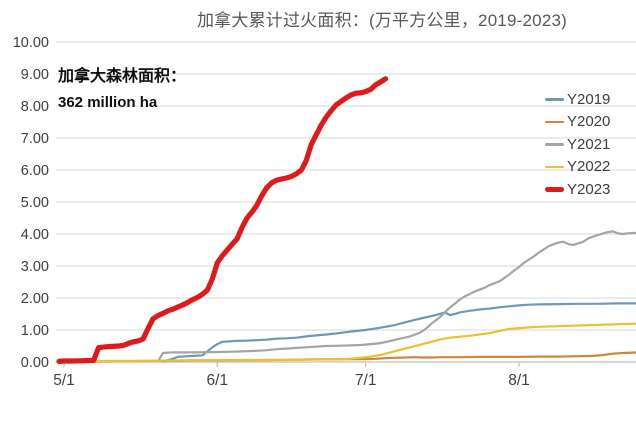 This screenshot has width=636, height=424. I want to click on y-axis-tick-label: 9.00, so click(35, 75).